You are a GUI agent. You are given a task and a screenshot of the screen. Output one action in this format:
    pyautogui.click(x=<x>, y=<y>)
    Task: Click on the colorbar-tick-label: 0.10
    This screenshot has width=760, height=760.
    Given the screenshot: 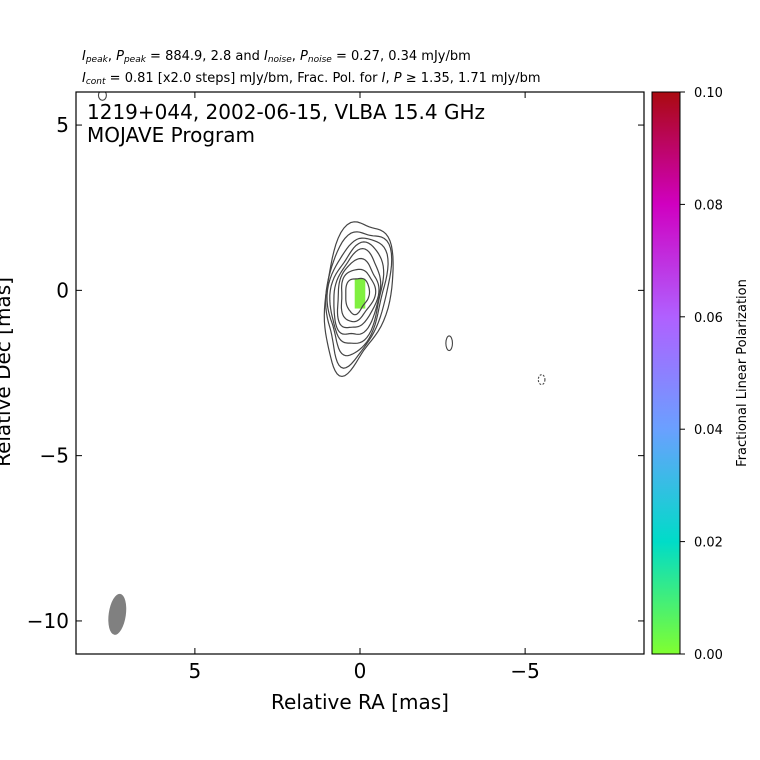 What is the action you would take?
    pyautogui.click(x=708, y=93)
    